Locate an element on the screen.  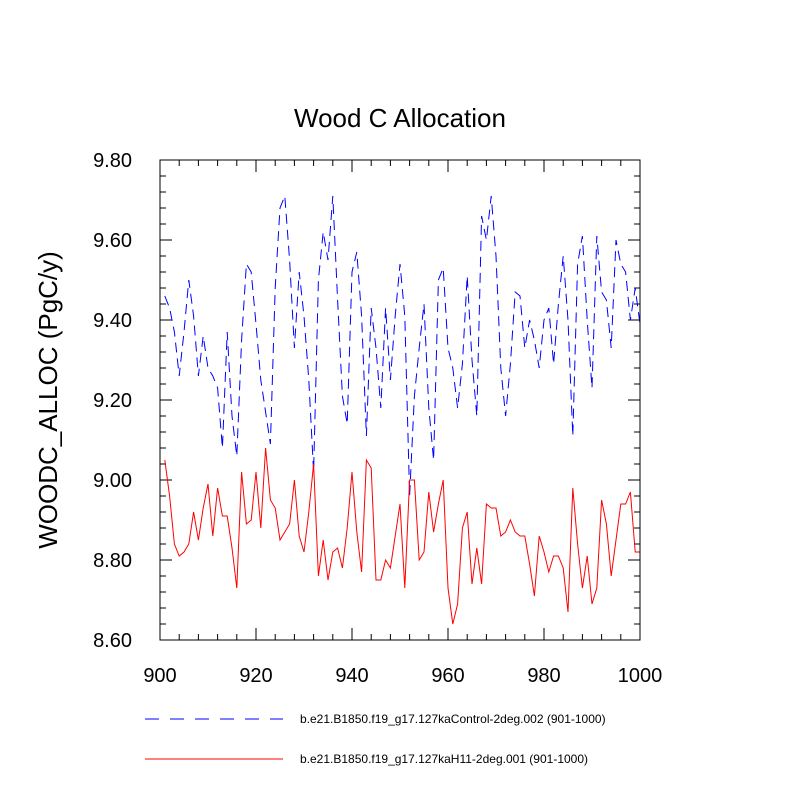
x-tick-label: 940 is located at coordinates (351, 676).